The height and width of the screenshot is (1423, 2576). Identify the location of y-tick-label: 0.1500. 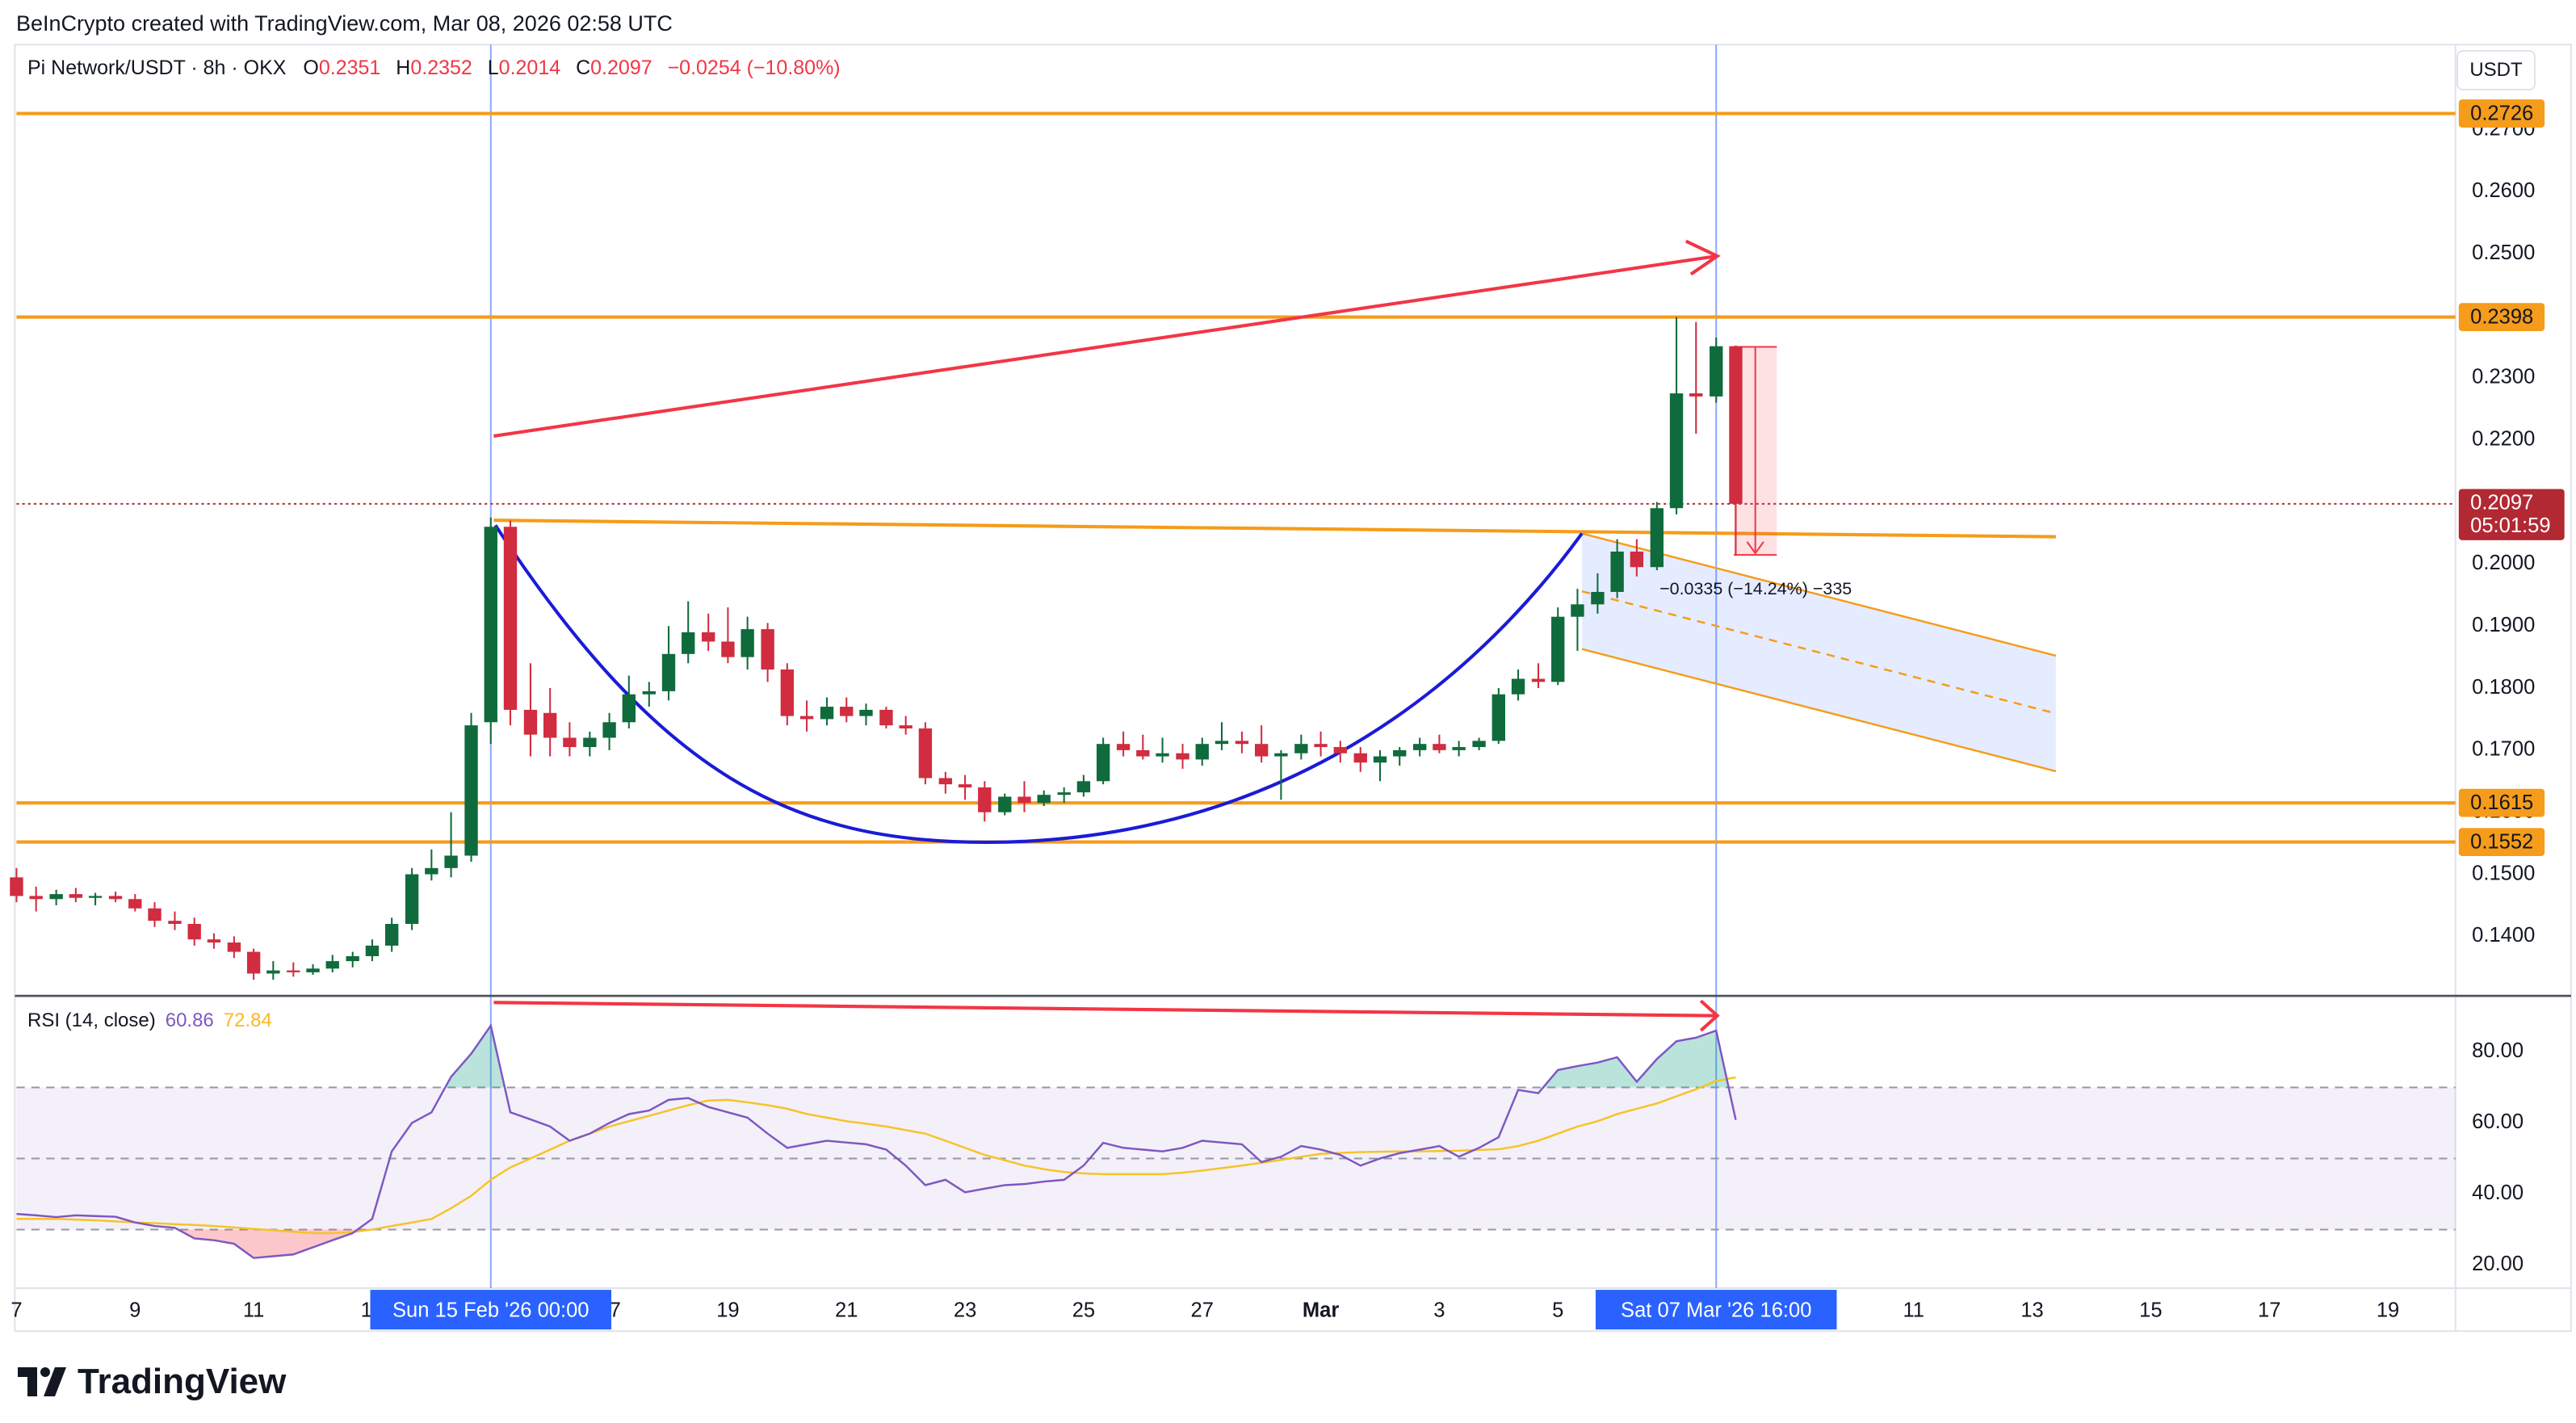
(2503, 873).